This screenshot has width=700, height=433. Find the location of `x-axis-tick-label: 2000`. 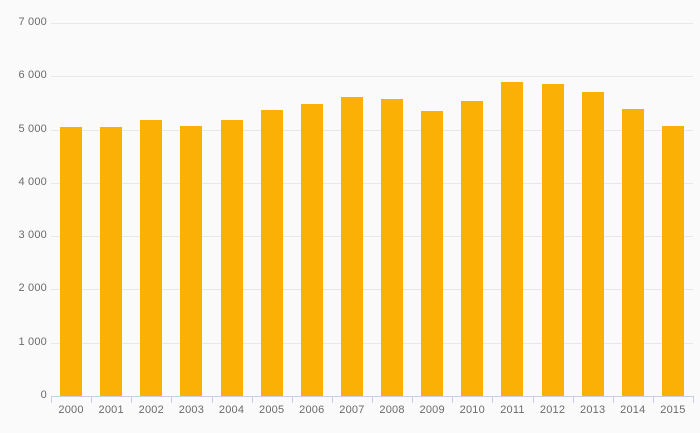

x-axis-tick-label: 2000 is located at coordinates (71, 410).